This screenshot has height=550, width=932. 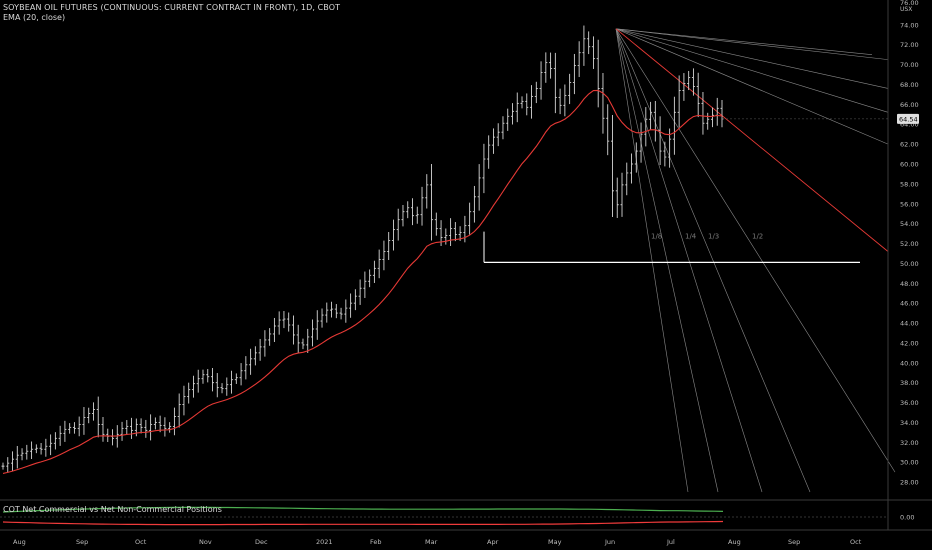 I want to click on y-tick-label: 48.00, so click(x=909, y=284).